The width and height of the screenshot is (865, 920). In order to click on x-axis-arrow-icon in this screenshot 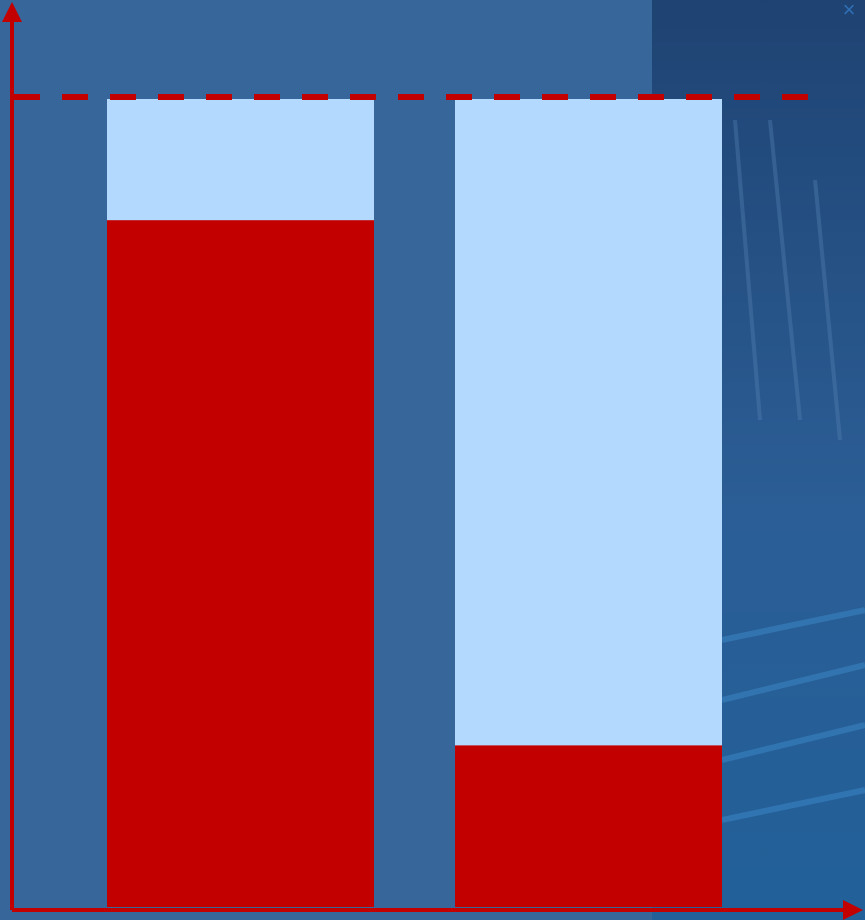, I will do `click(853, 910)`.